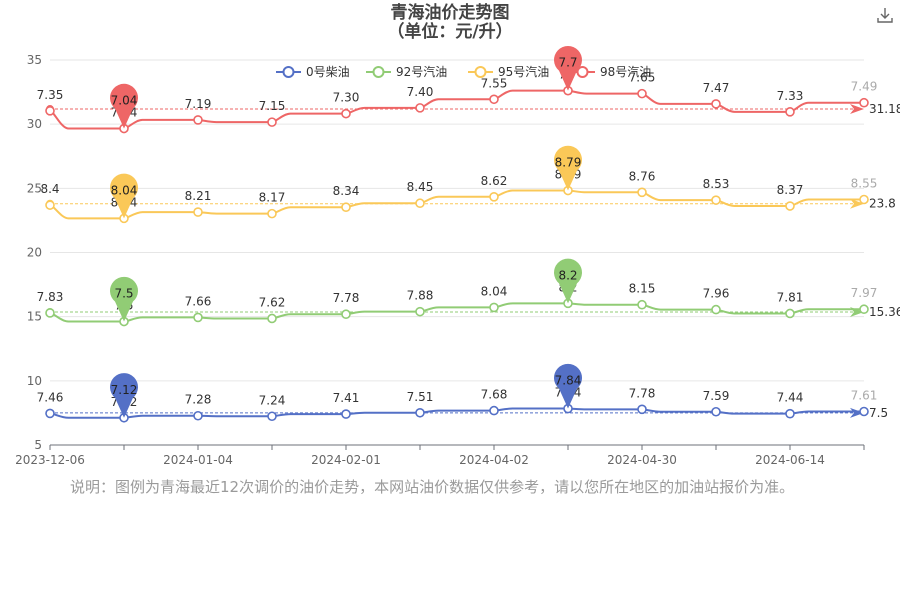  What do you see at coordinates (124, 390) in the screenshot?
I see `min-pin-label: 7.12` at bounding box center [124, 390].